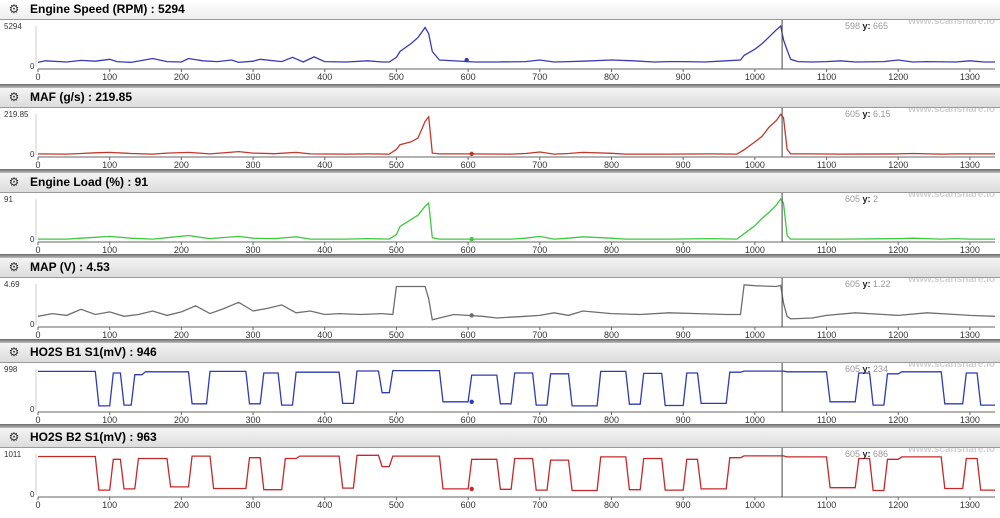 The height and width of the screenshot is (518, 1000). Describe the element at coordinates (78, 437) in the screenshot. I see `panel-title-name: HO2S B2 S1(mV)` at that location.